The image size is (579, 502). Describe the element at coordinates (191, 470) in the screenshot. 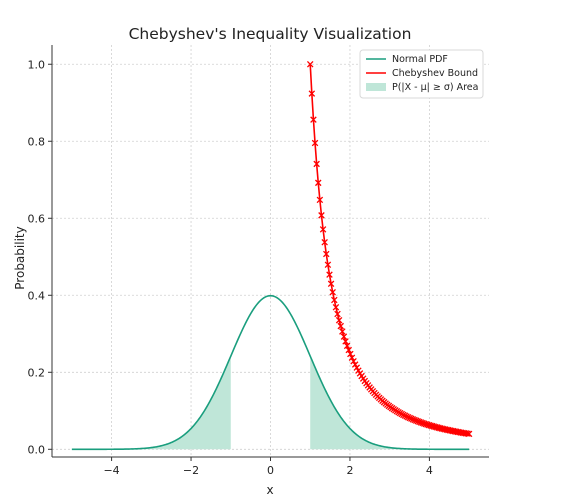

I see `x-tick-label: −2` at that location.